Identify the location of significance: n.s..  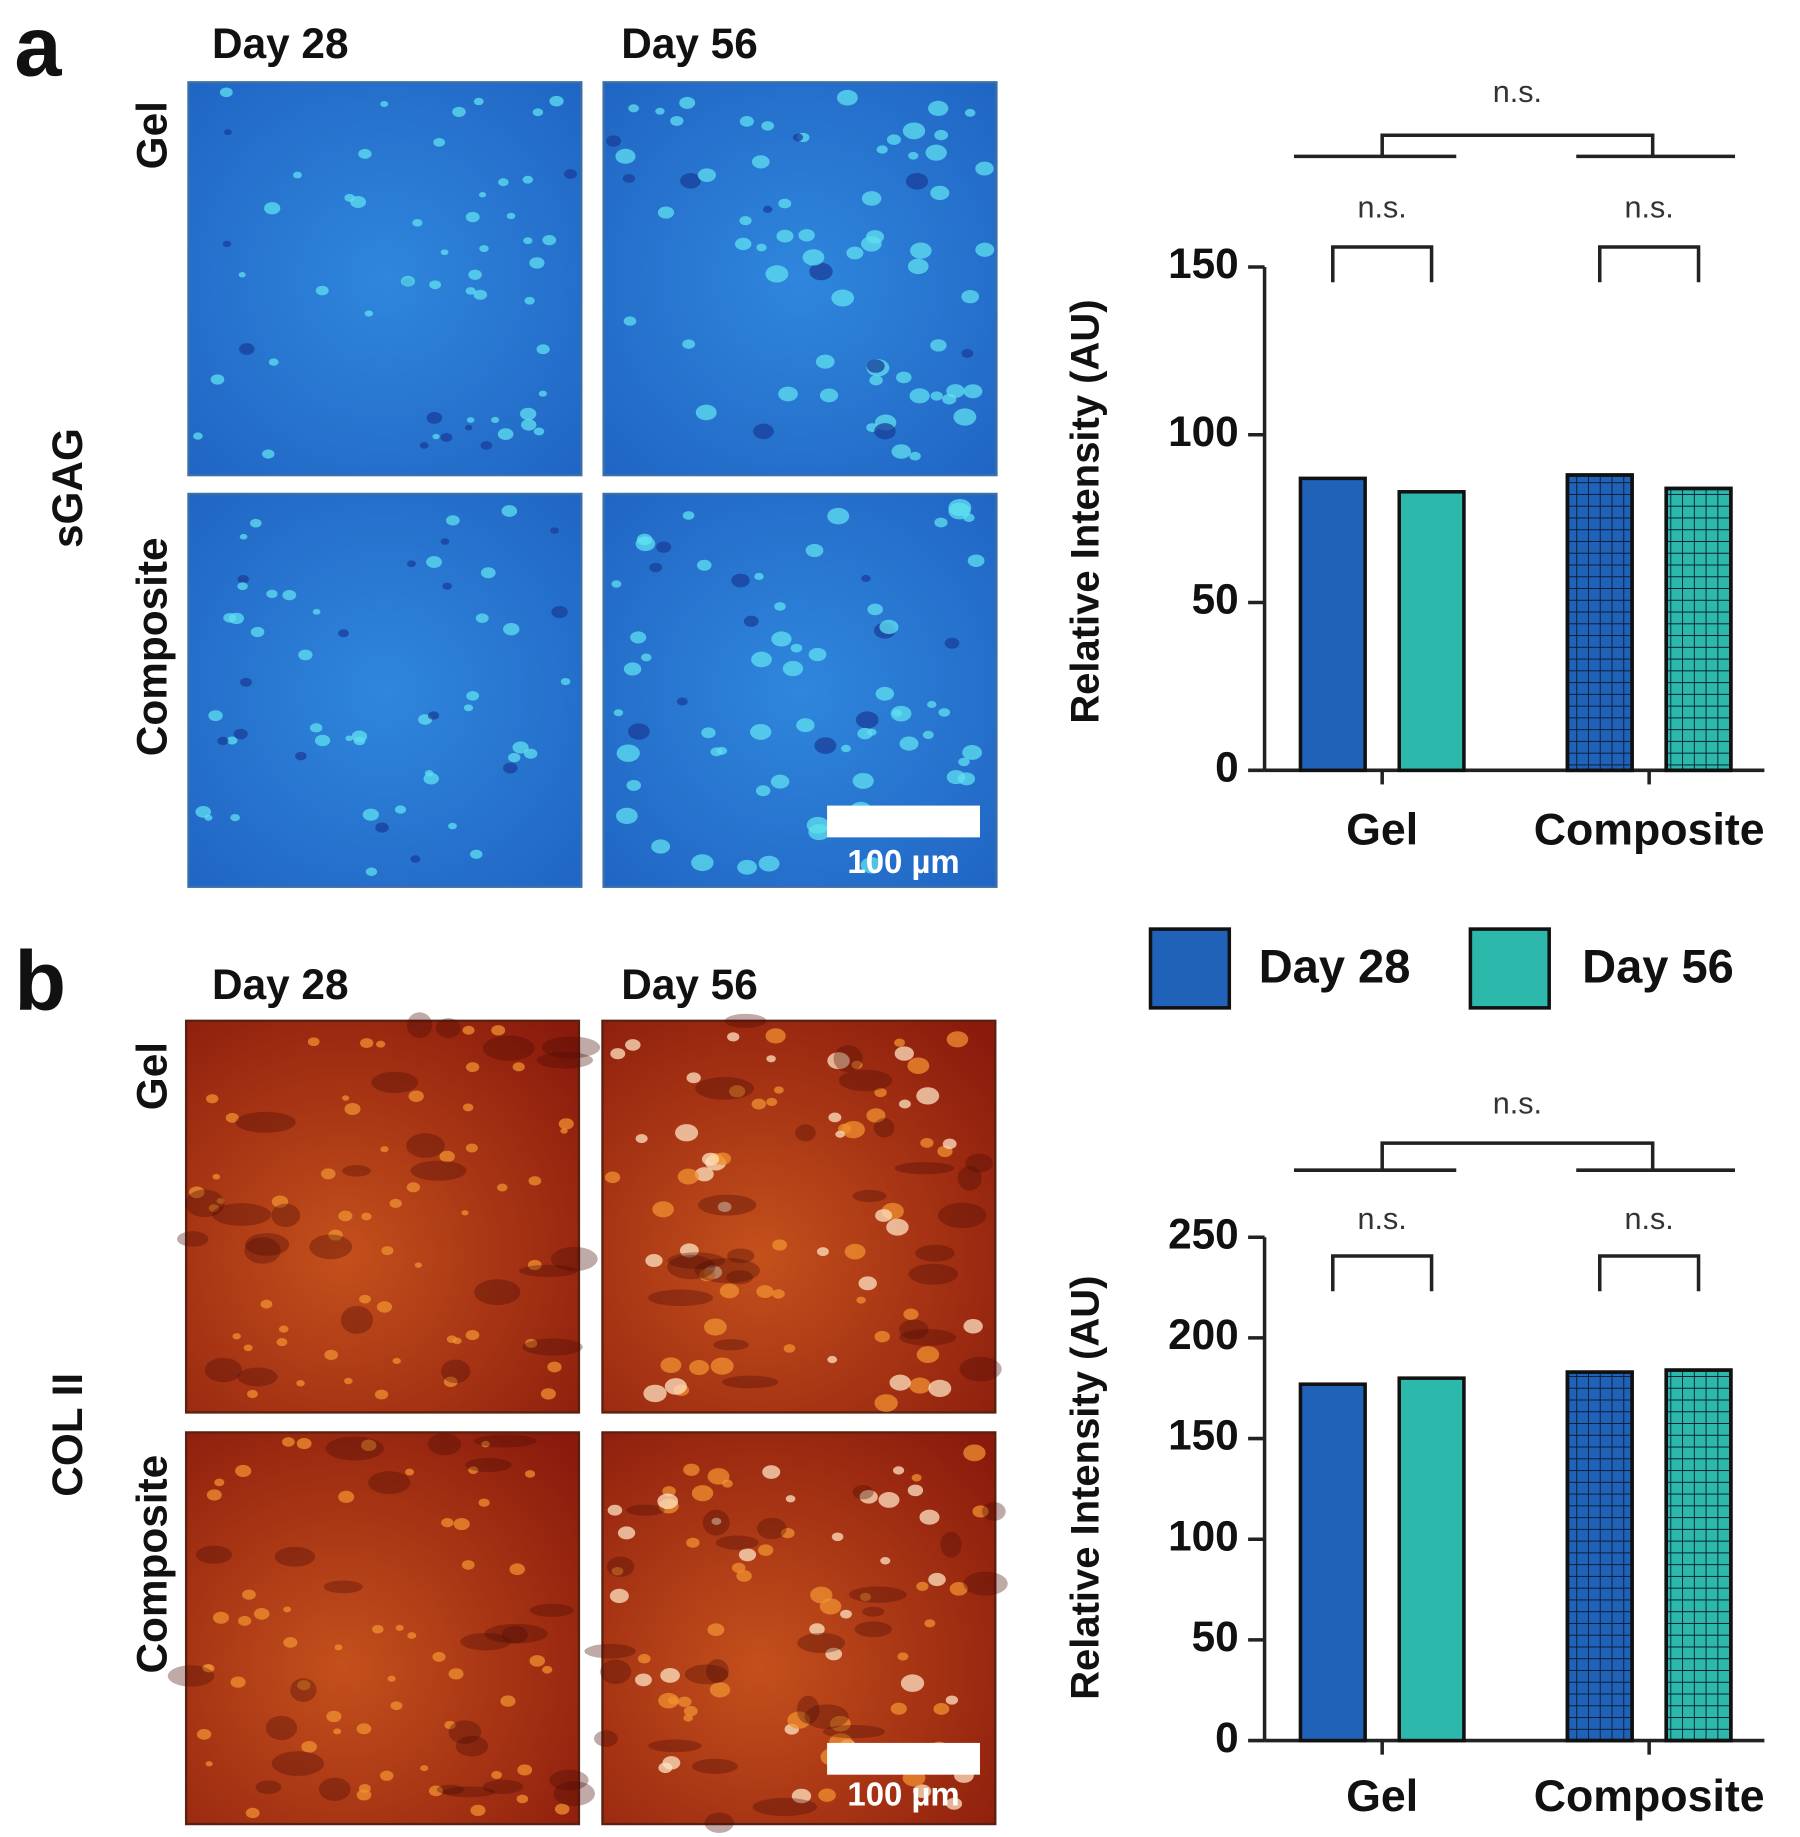
(1649, 1219).